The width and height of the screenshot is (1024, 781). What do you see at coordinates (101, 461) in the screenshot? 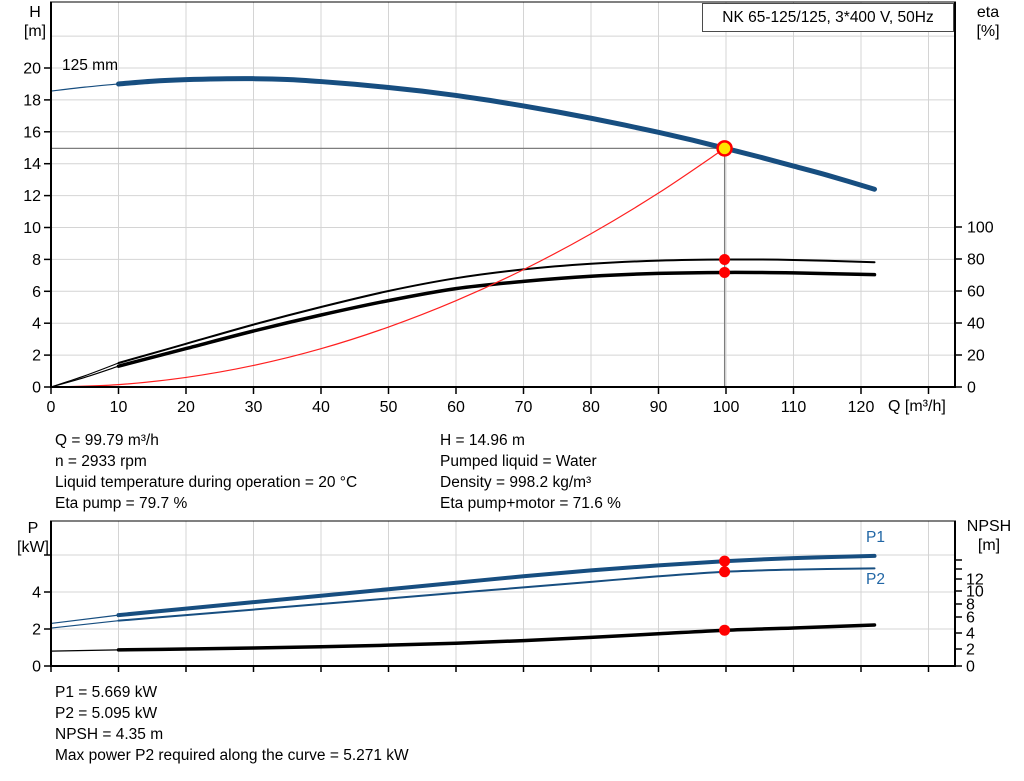
I see `info-line: n = 2933 rpm` at bounding box center [101, 461].